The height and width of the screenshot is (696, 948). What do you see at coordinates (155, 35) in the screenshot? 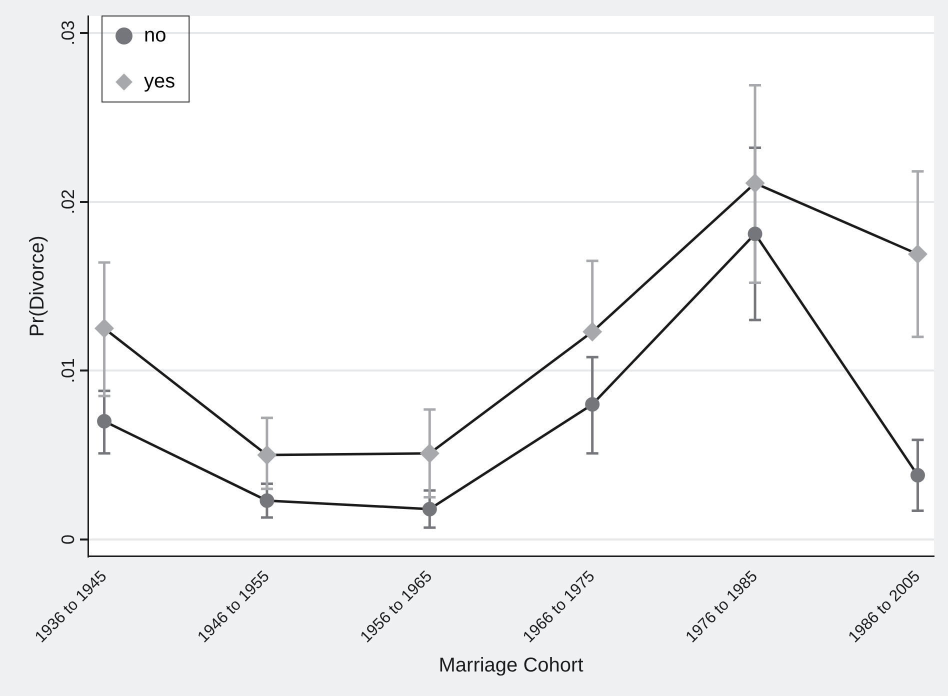
I see `legend-label: no` at bounding box center [155, 35].